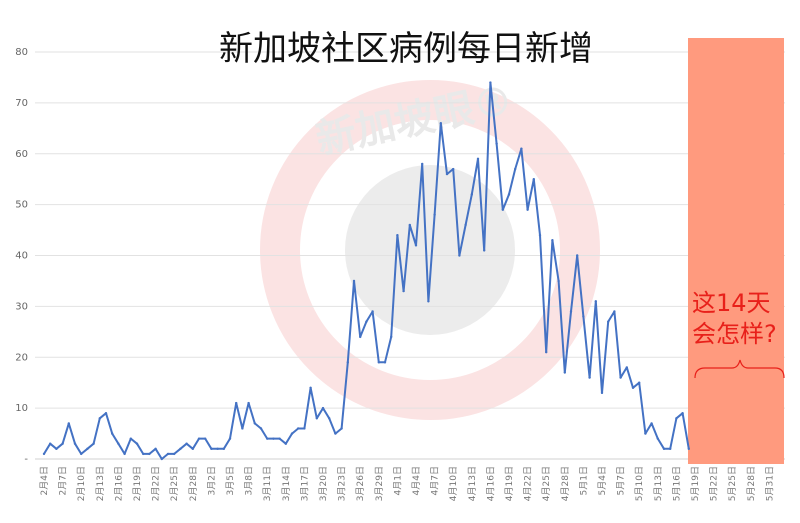 This screenshot has width=800, height=523. What do you see at coordinates (546, 483) in the screenshot?
I see `x-tick-label: 4月25日` at bounding box center [546, 483].